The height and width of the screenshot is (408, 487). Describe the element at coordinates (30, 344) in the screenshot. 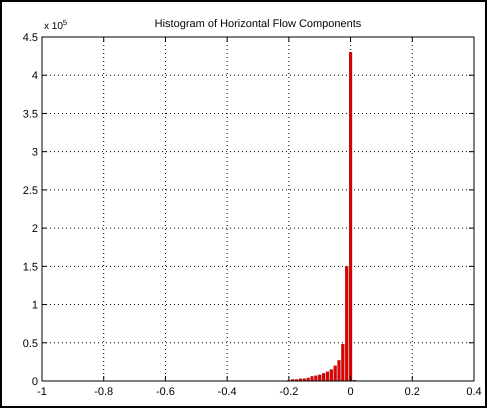

I see `y-tick-label: 0.5` at that location.